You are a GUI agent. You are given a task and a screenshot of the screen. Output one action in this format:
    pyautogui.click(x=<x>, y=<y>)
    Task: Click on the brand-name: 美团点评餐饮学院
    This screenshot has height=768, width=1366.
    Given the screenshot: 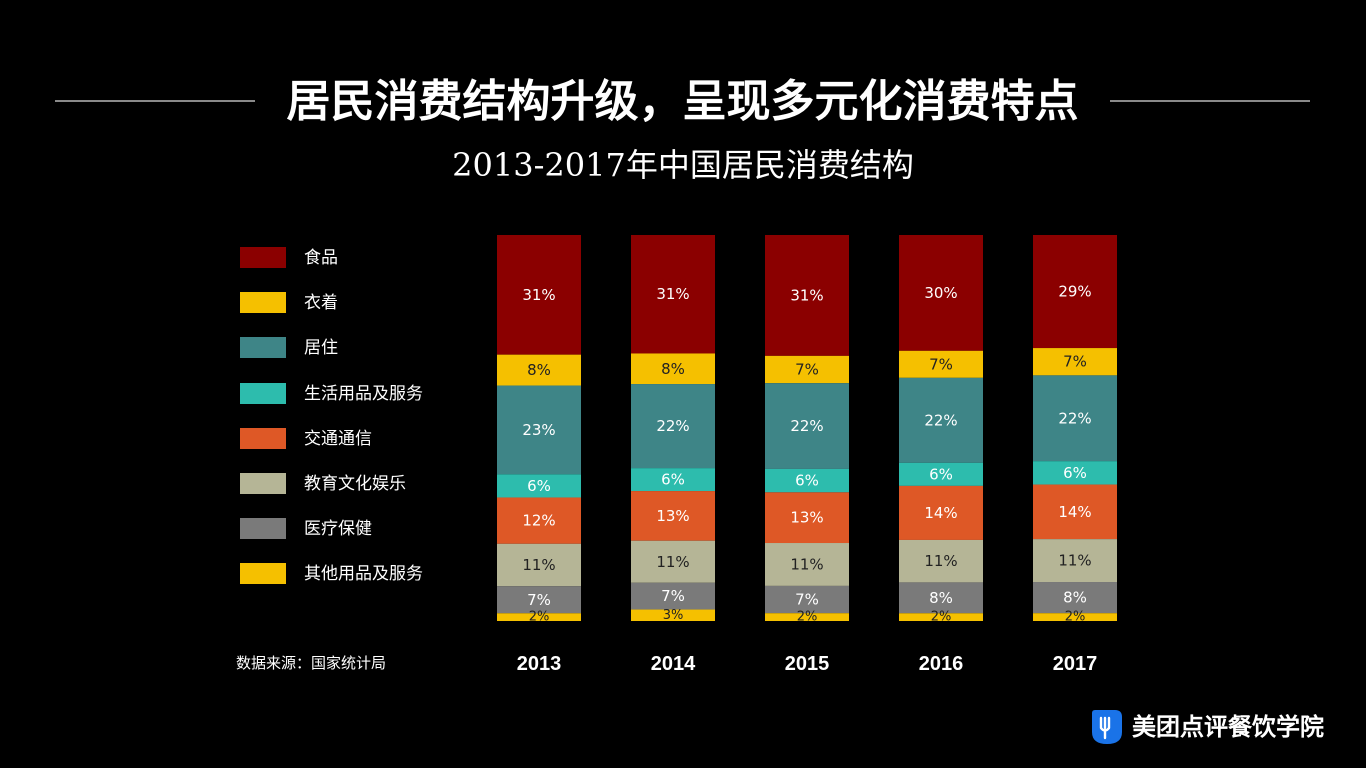 What is the action you would take?
    pyautogui.click(x=1228, y=727)
    